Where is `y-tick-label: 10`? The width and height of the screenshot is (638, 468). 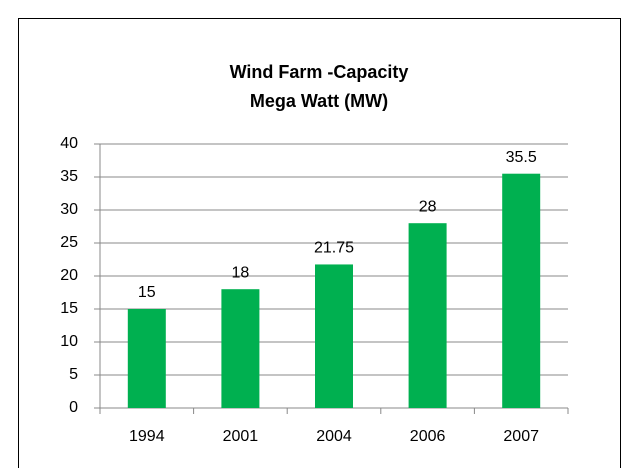 y-tick-label: 10 is located at coordinates (69, 341).